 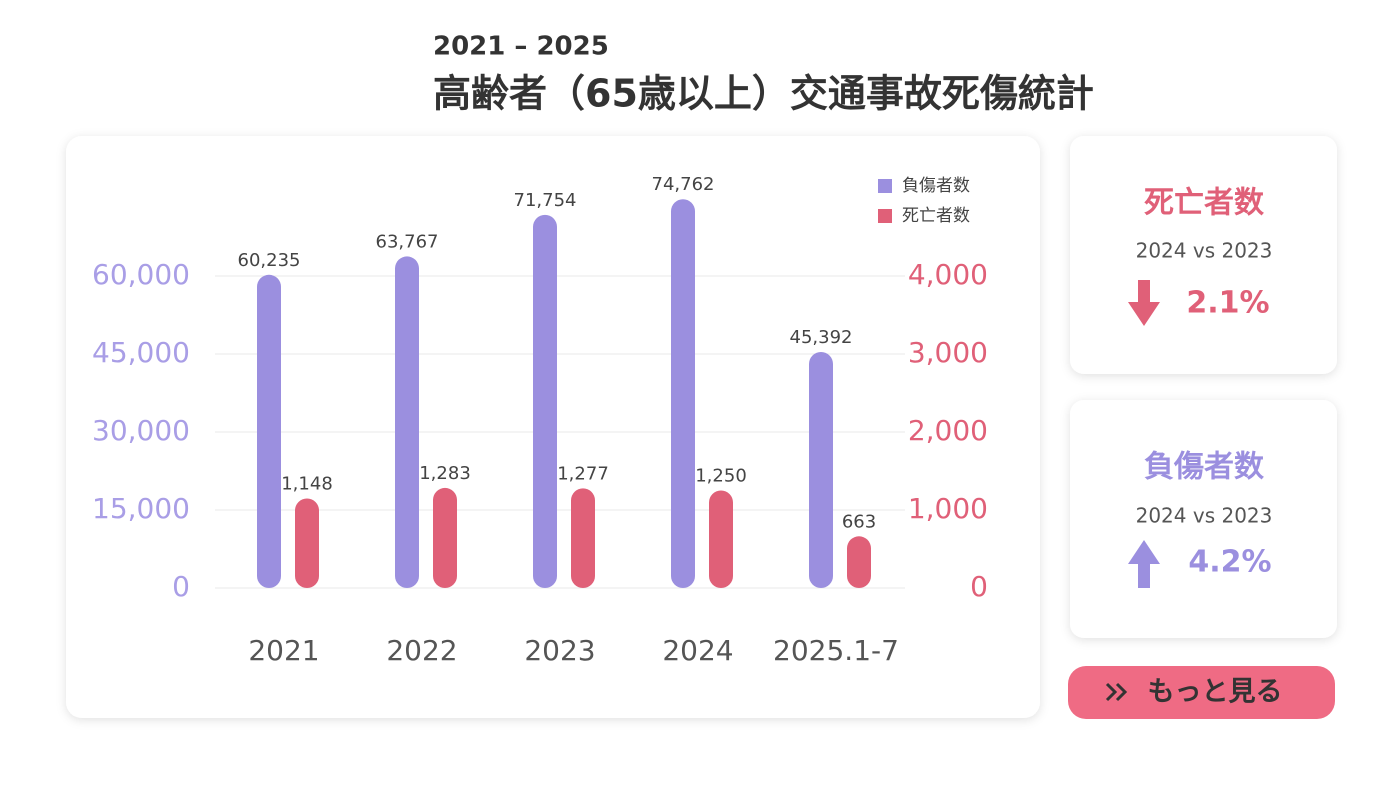 I want to click on button-label: もっと見る, so click(x=1215, y=692).